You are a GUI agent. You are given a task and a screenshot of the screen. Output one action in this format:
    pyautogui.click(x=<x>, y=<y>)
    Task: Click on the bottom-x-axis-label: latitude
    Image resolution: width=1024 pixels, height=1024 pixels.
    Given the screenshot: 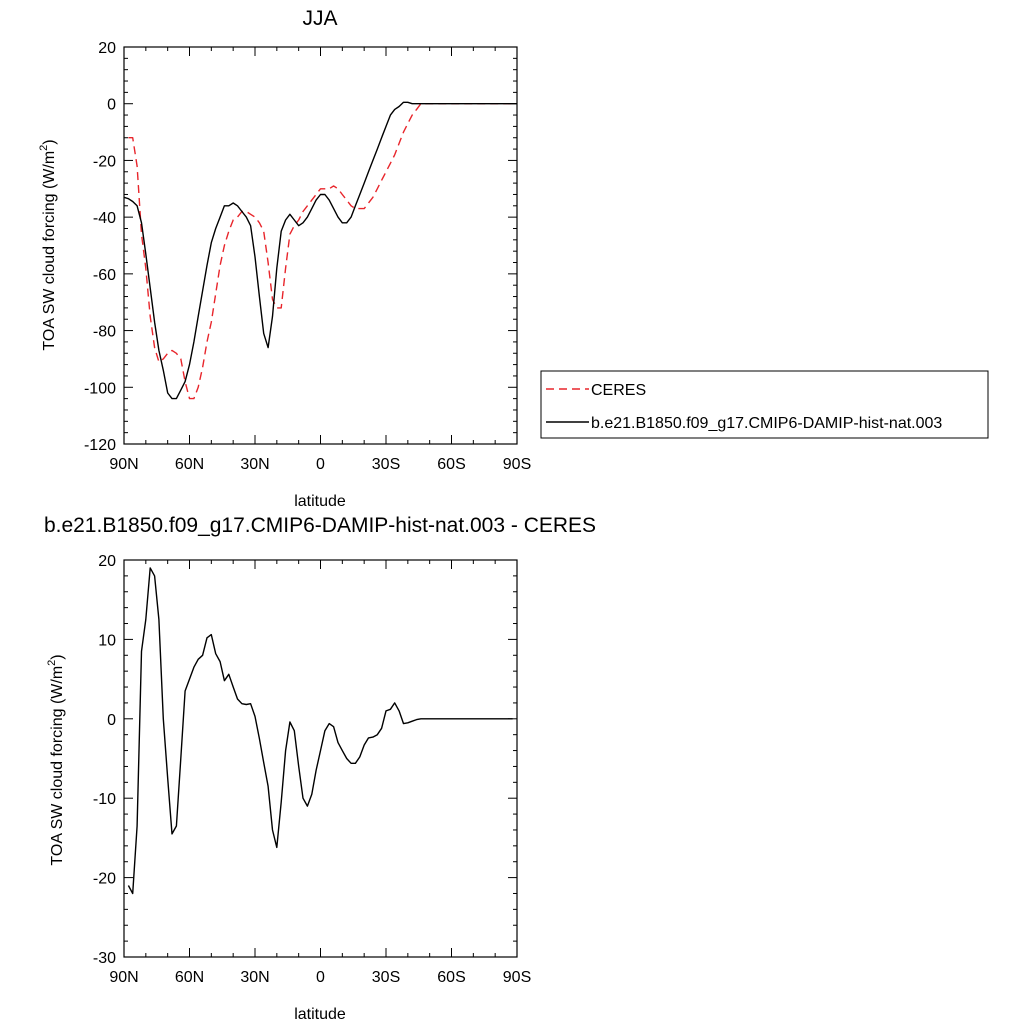 What is the action you would take?
    pyautogui.click(x=320, y=1014)
    